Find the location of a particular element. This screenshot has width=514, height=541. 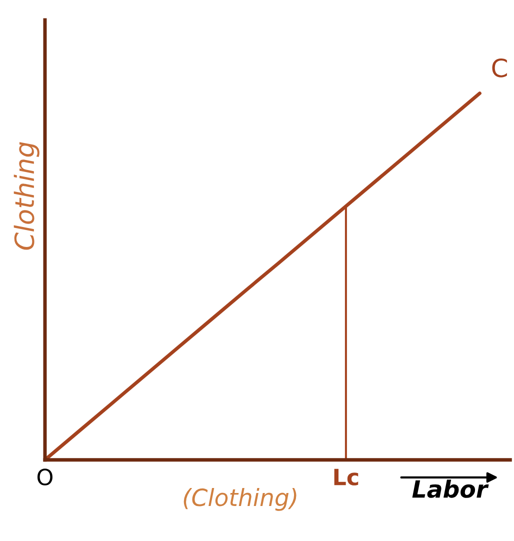

x-tick-label: O is located at coordinates (44, 477).